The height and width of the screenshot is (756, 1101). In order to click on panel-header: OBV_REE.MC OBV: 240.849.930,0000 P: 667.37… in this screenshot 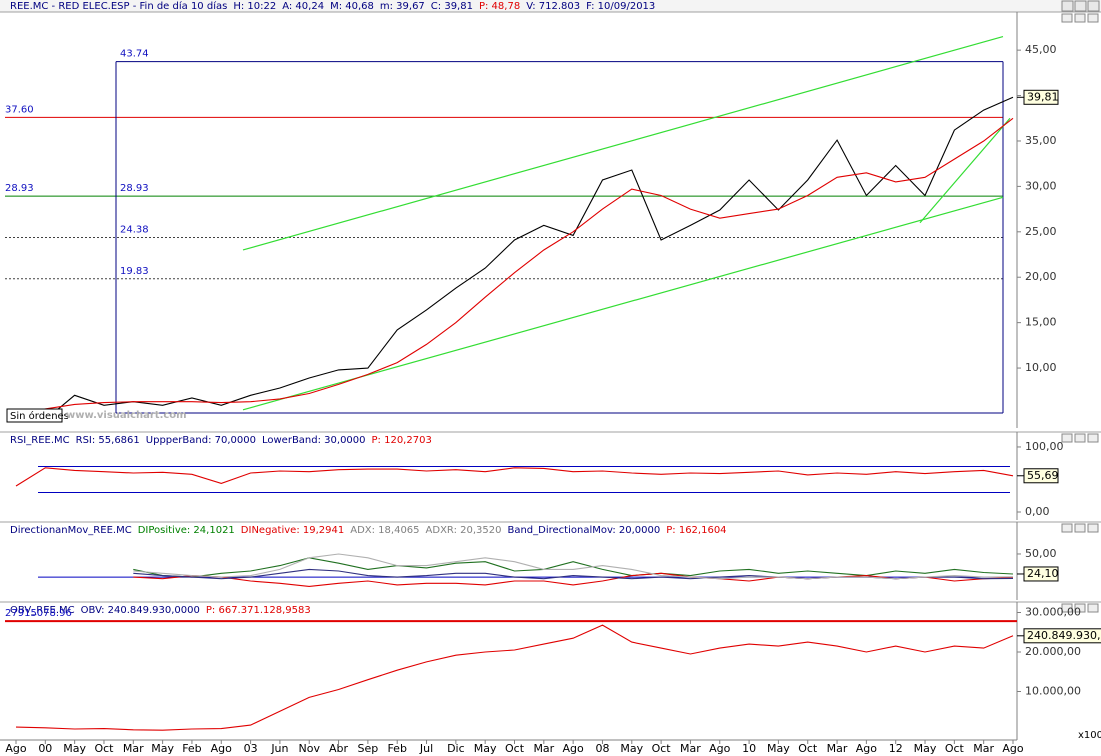, I will do `click(160, 610)`.